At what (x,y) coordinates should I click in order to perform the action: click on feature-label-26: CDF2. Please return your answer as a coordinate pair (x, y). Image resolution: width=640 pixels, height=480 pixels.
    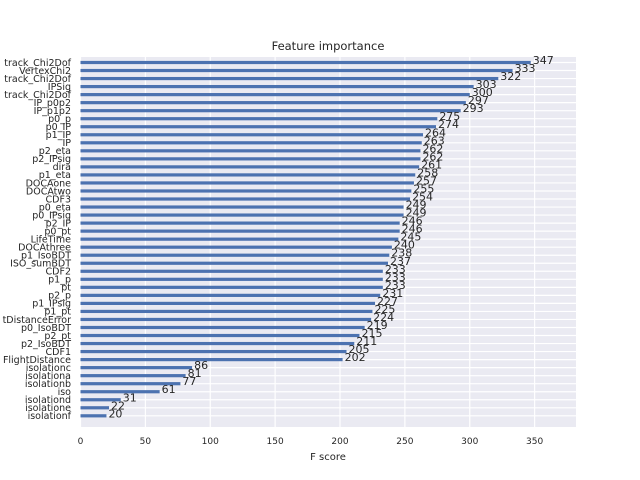
    Looking at the image, I should click on (58, 272).